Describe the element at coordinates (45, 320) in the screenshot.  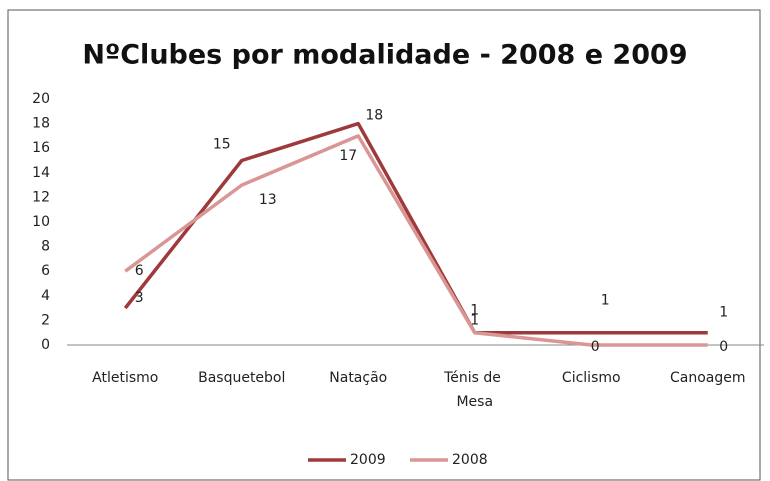
I see `y-tick-label: 2` at that location.